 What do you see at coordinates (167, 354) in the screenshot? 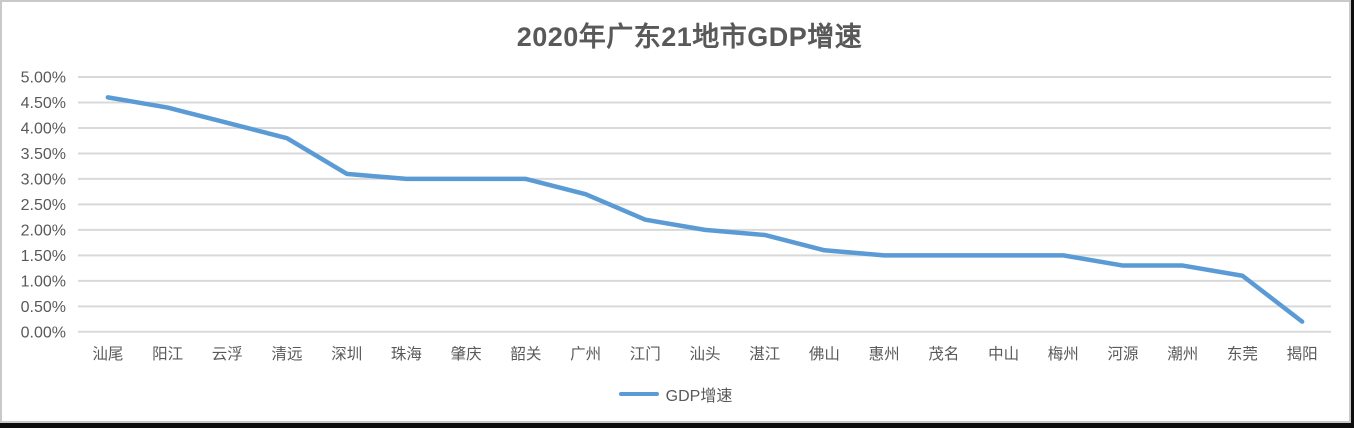
I see `x-axis-category-label: 阳江` at bounding box center [167, 354].